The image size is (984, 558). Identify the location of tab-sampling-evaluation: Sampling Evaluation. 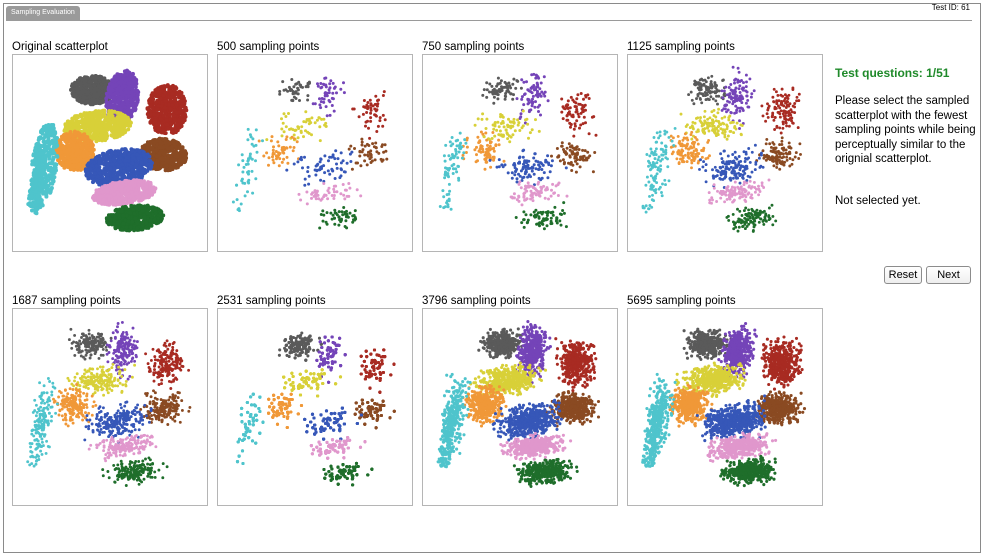
(43, 13).